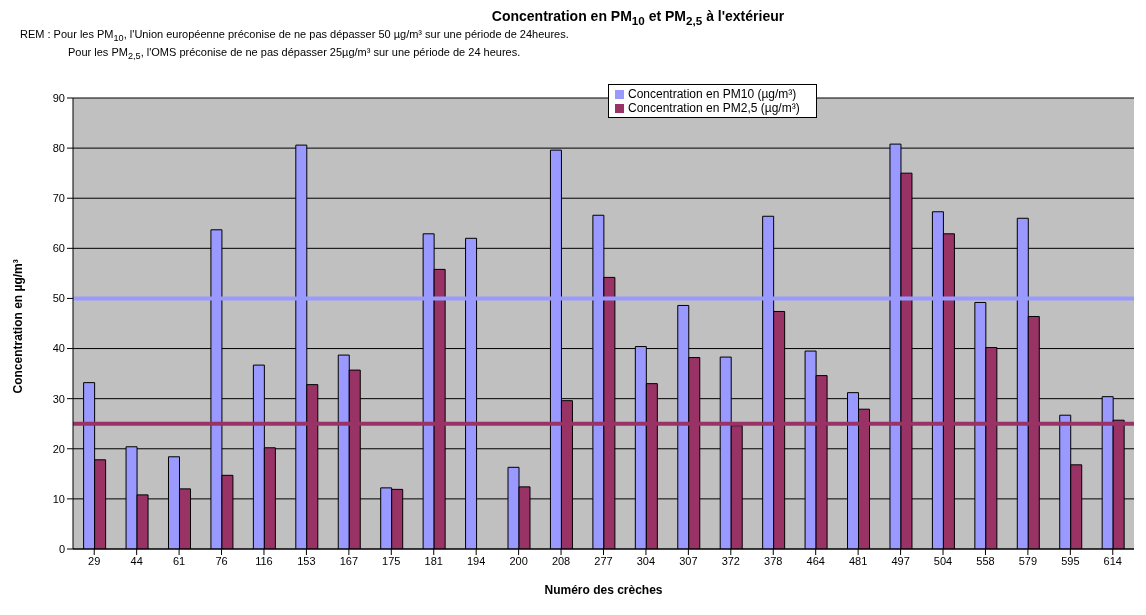  I want to click on y-tick-label: 20, so click(58, 448).